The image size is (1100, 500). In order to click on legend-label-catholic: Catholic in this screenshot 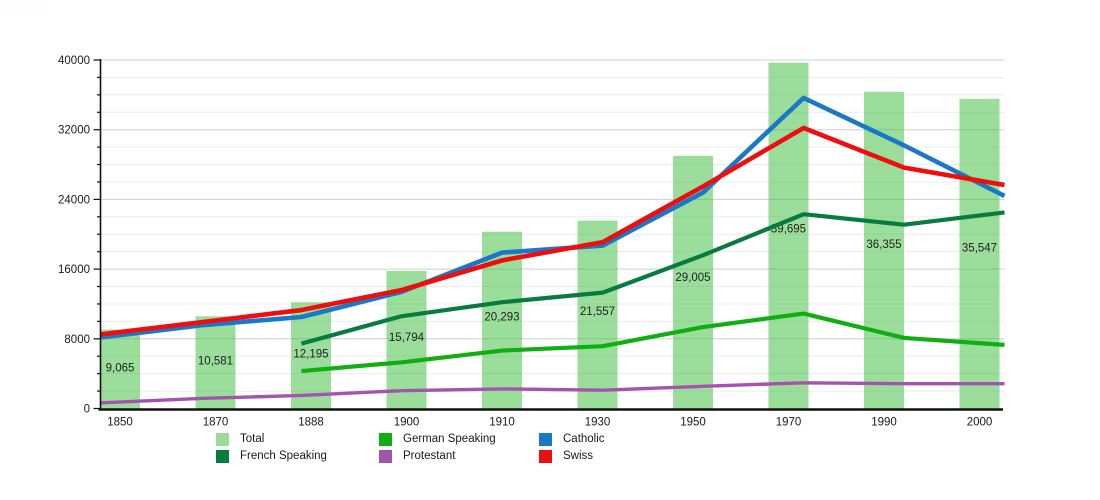, I will do `click(584, 439)`.